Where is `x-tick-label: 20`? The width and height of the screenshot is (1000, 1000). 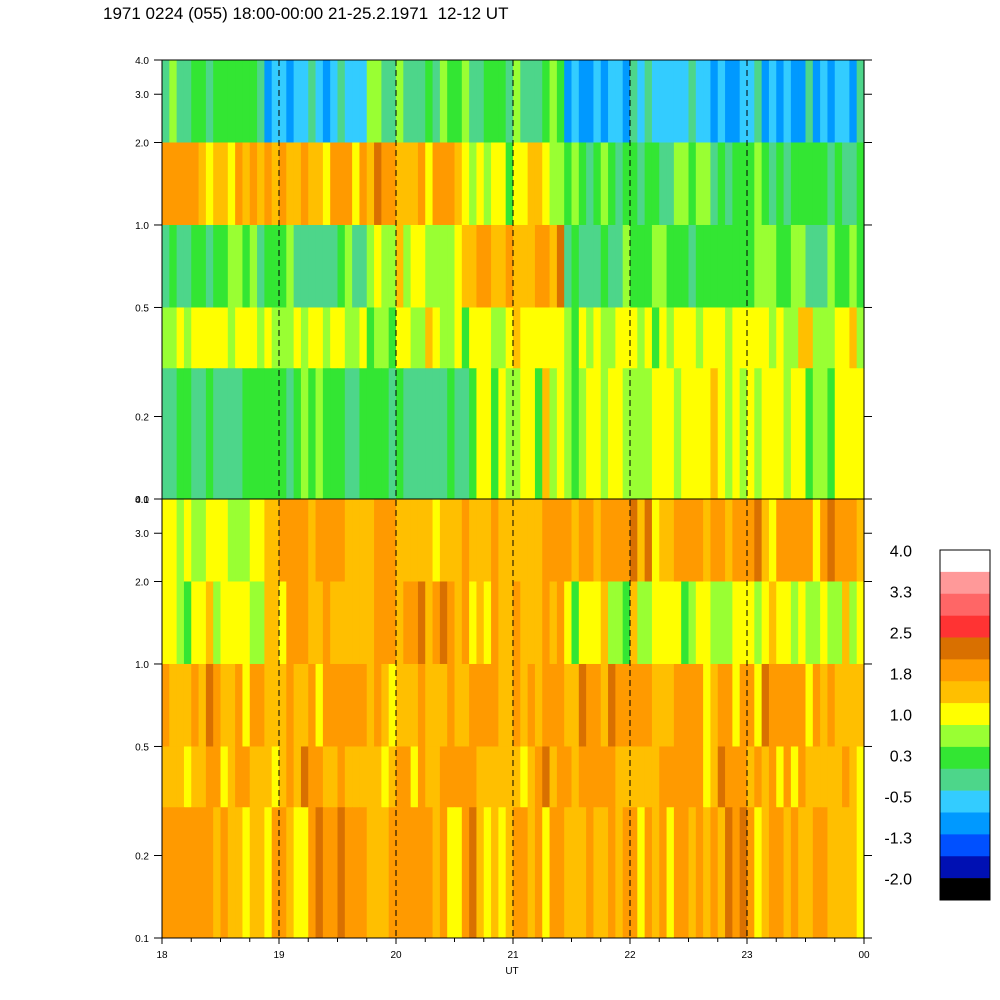
x-tick-label: 20 is located at coordinates (396, 955).